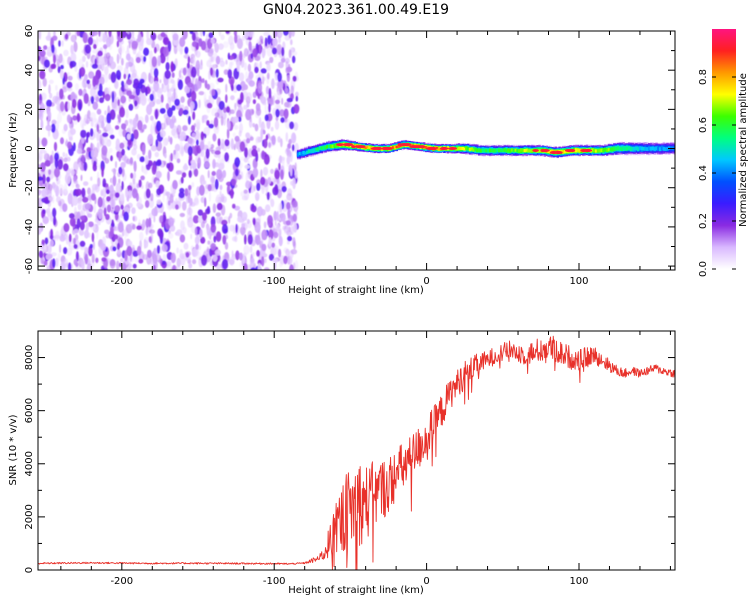 The width and height of the screenshot is (750, 600). Describe the element at coordinates (349, 281) in the screenshot. I see `spectrogram-x-tick-labels: -200 -100 0 100` at that location.